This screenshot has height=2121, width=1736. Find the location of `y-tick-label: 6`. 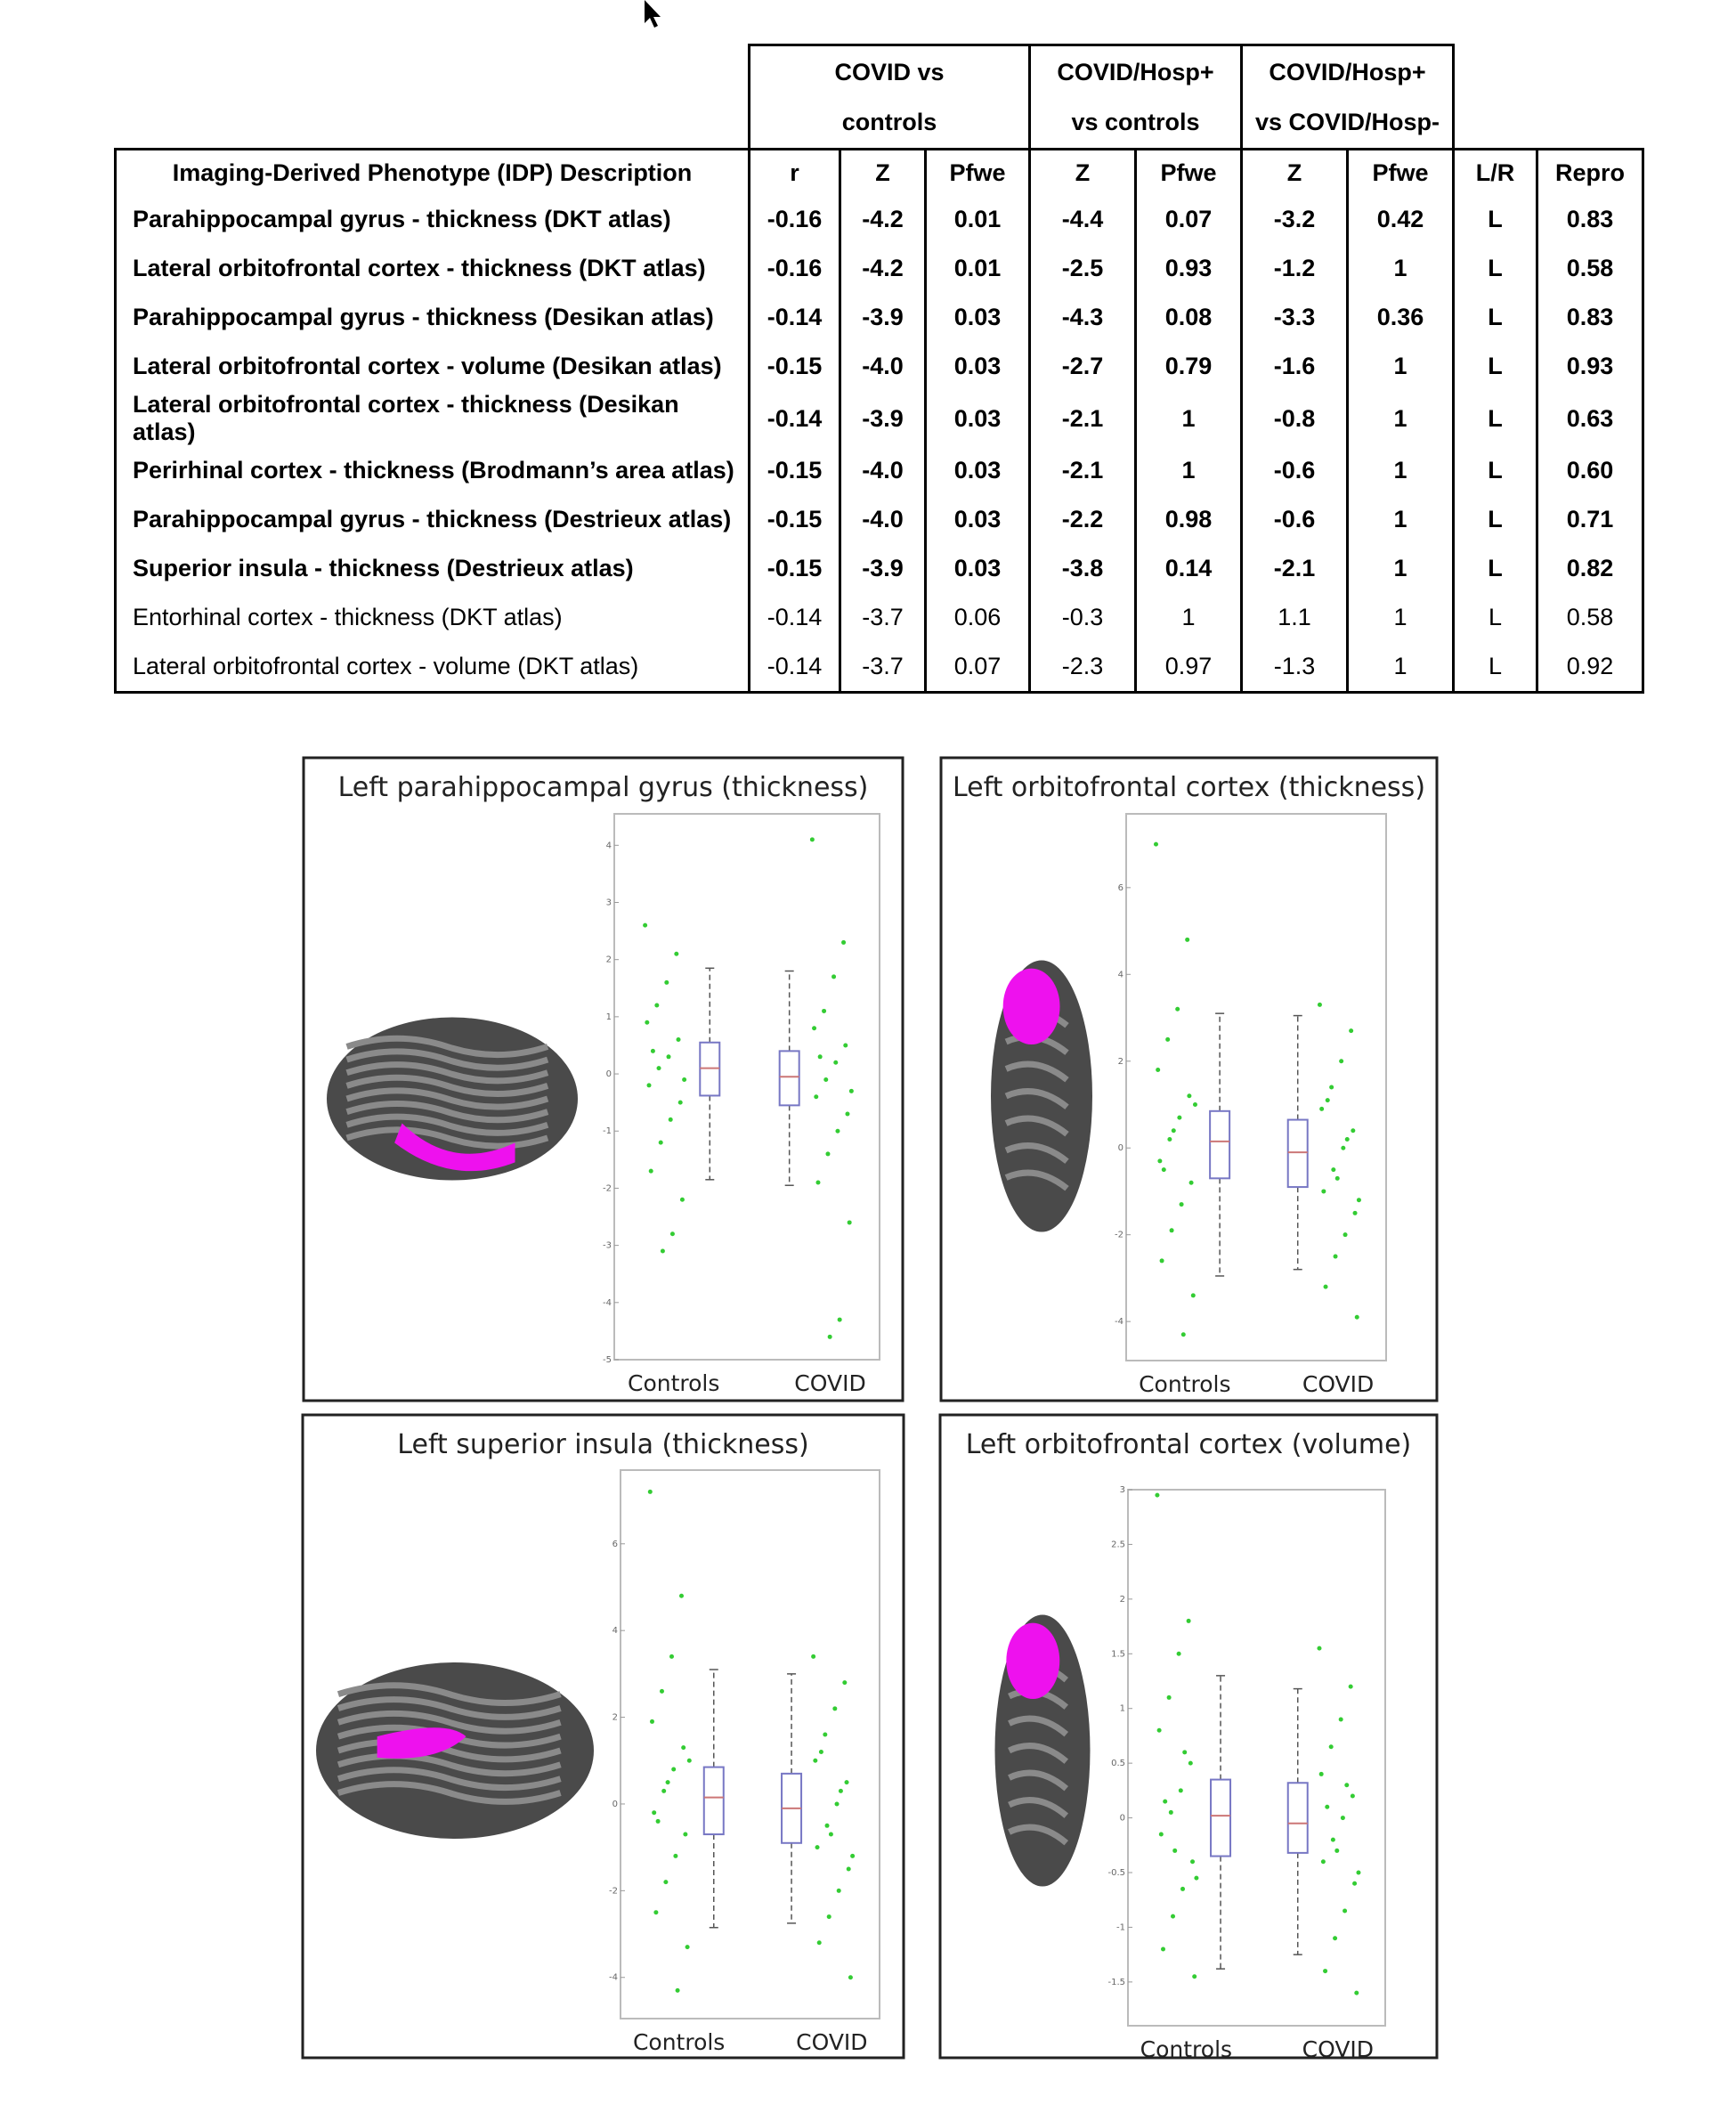

y-tick-label: 6 is located at coordinates (1121, 888).